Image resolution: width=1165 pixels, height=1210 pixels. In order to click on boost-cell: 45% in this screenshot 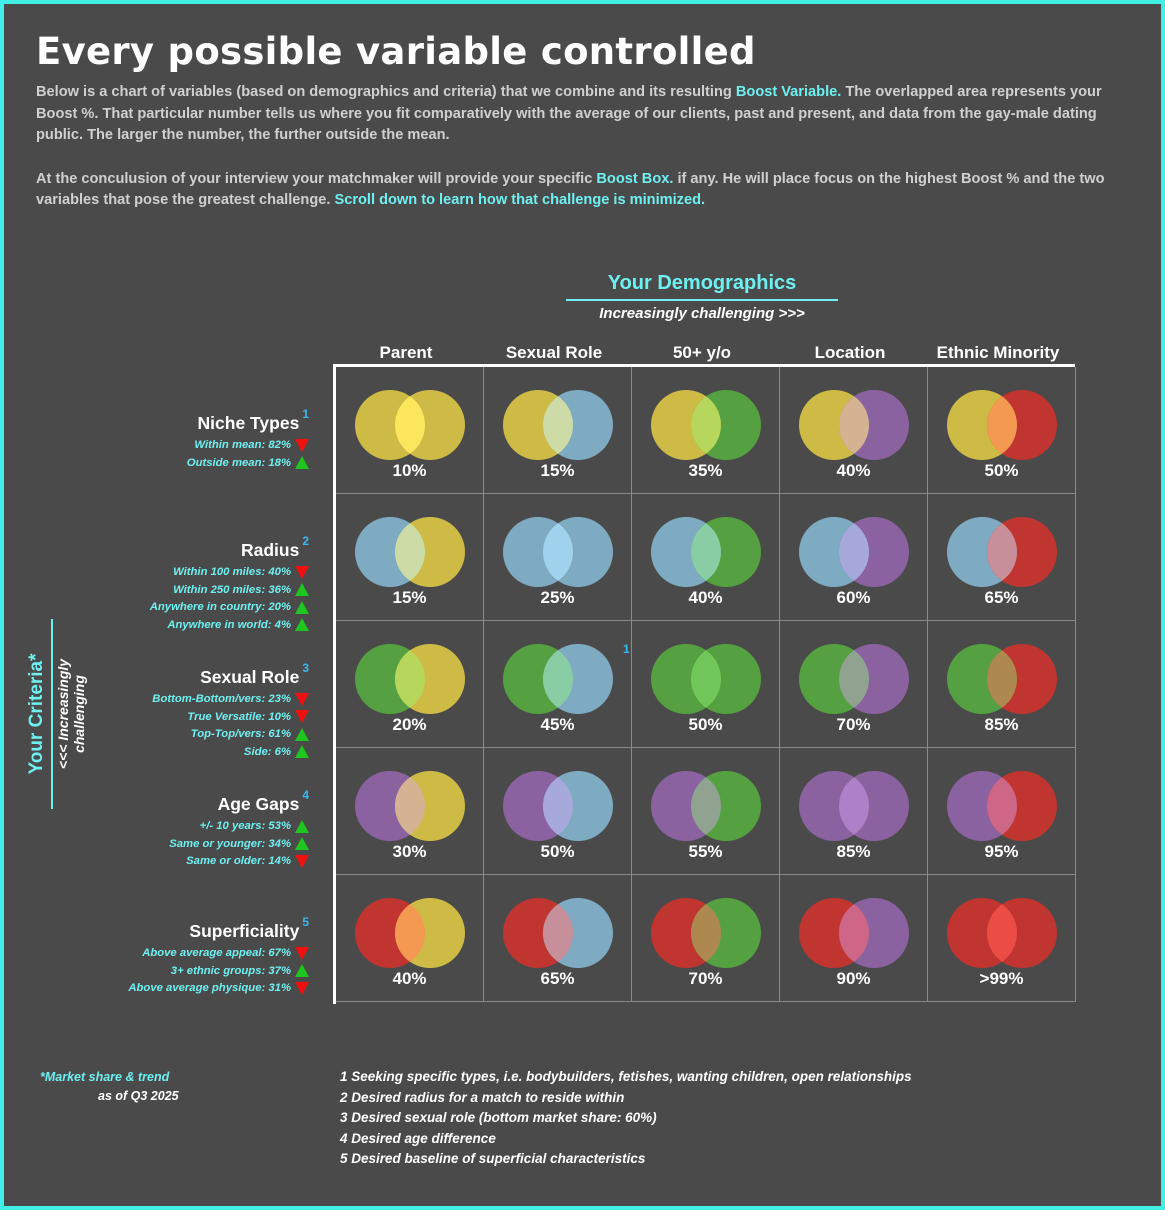, I will do `click(558, 684)`.